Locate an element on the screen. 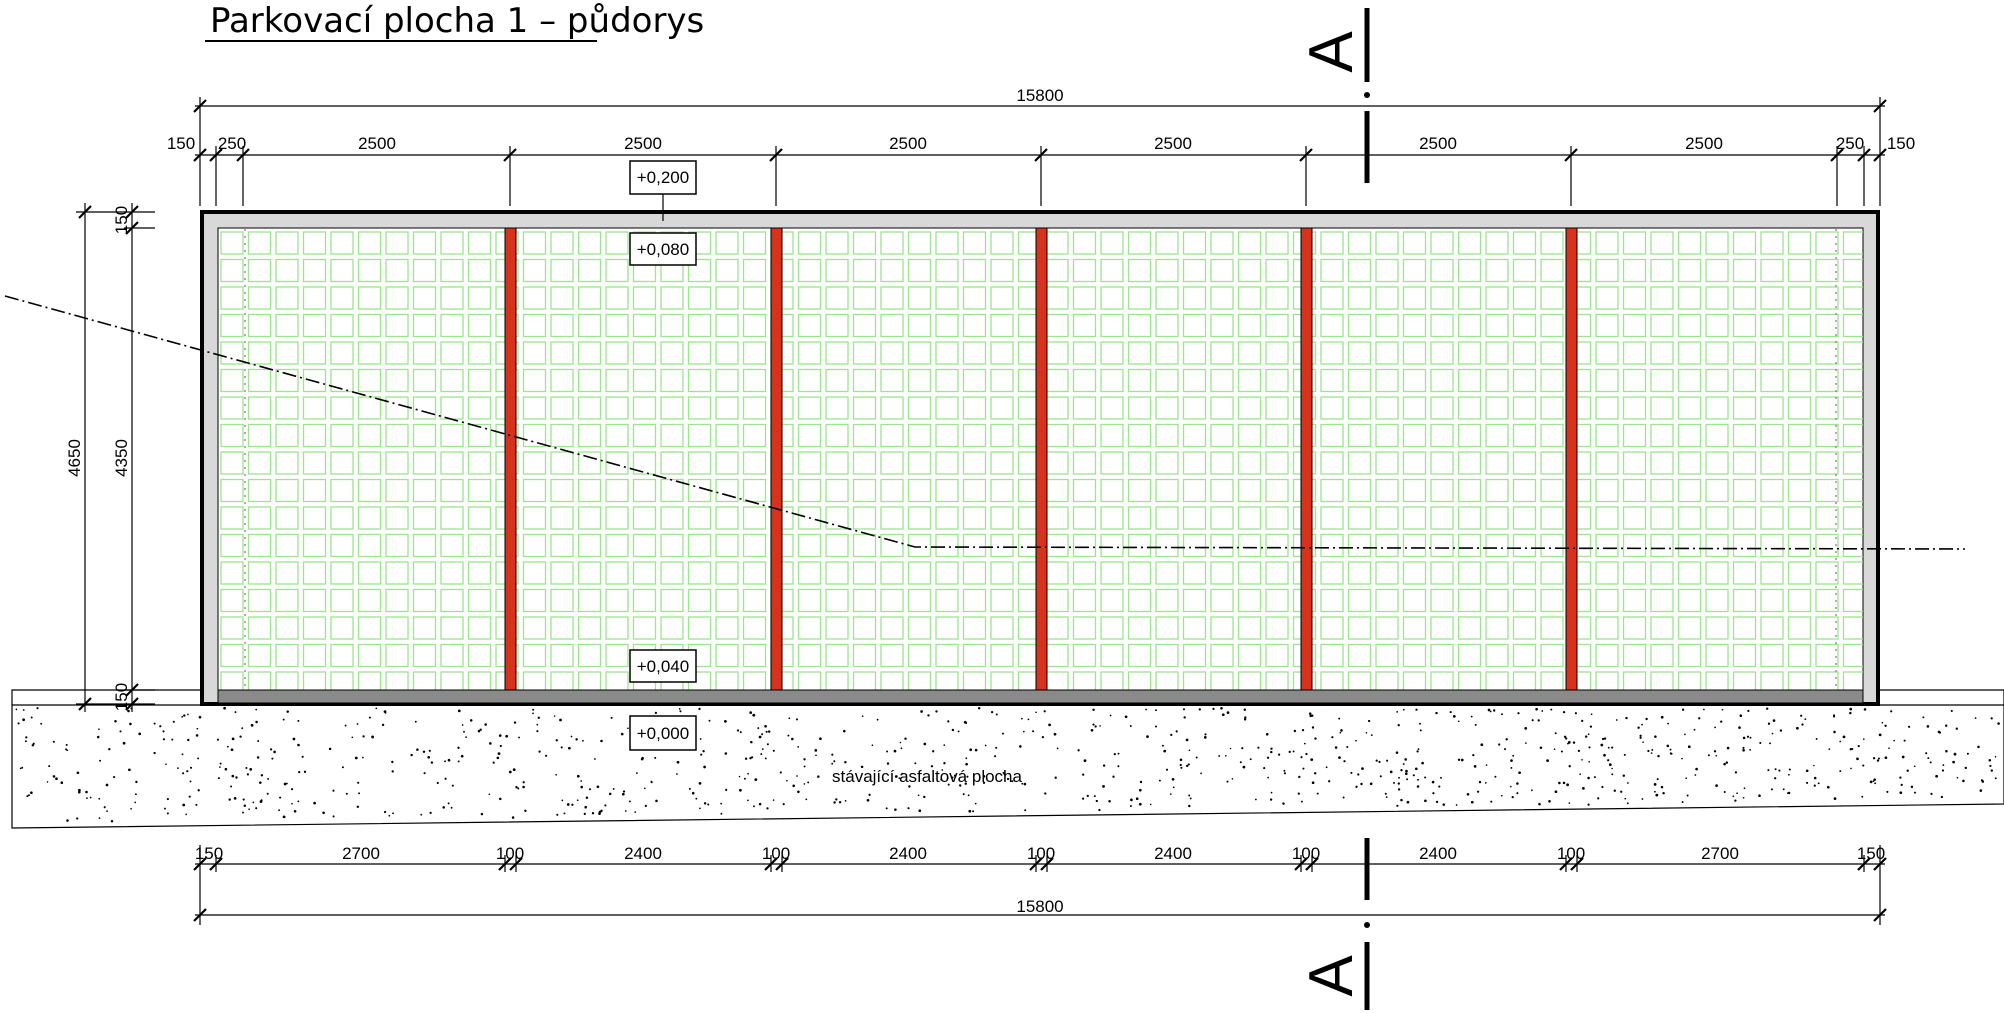  level-tag-bottom-inner: +0,040 is located at coordinates (663, 666).